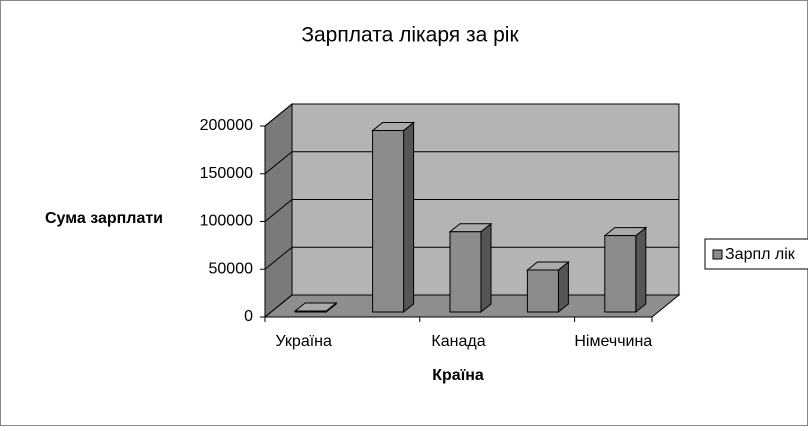 The width and height of the screenshot is (808, 431). Describe the element at coordinates (458, 375) in the screenshot. I see `x-axis-title: Країна` at that location.